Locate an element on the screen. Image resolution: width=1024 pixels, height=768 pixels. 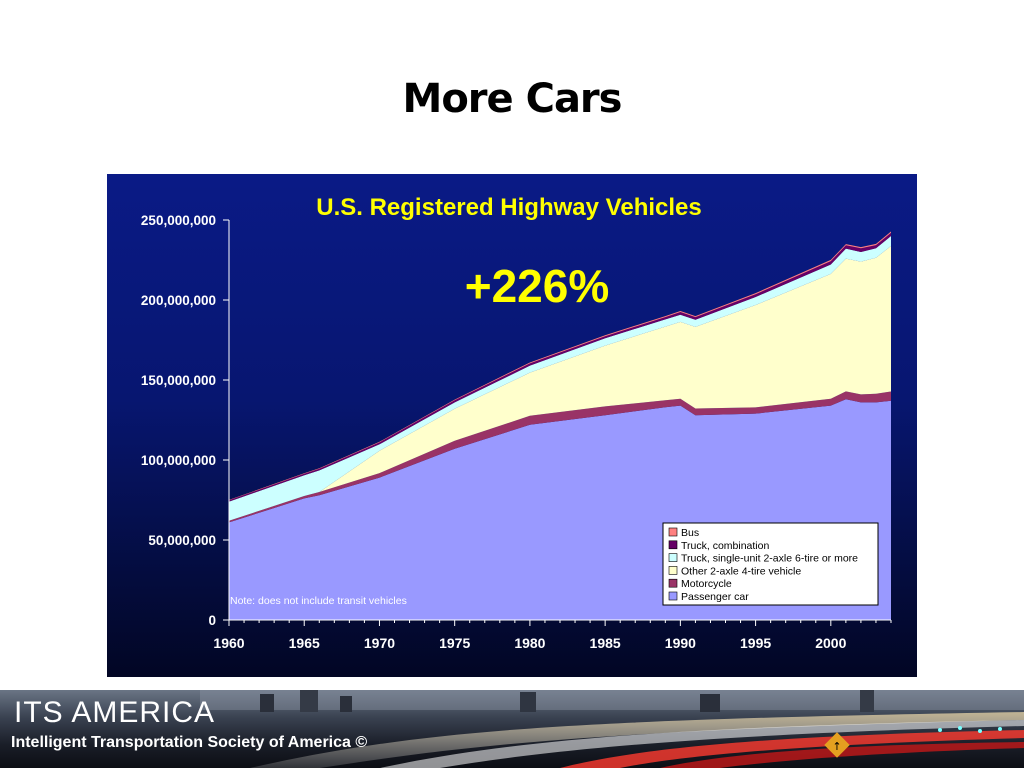
y-tick-label: 200,000,000 is located at coordinates (178, 300).